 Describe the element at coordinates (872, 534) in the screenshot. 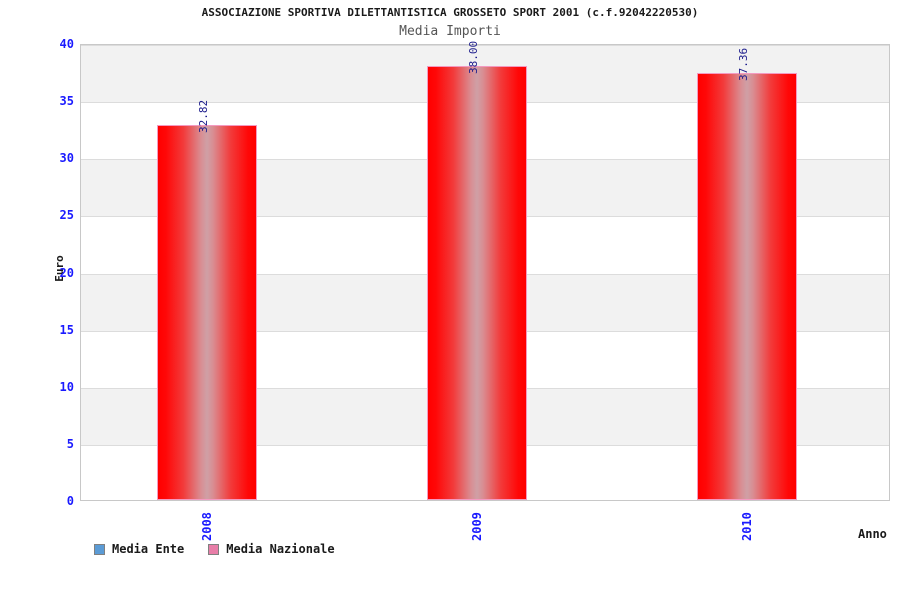

I see `x-axis-title: Anno` at that location.